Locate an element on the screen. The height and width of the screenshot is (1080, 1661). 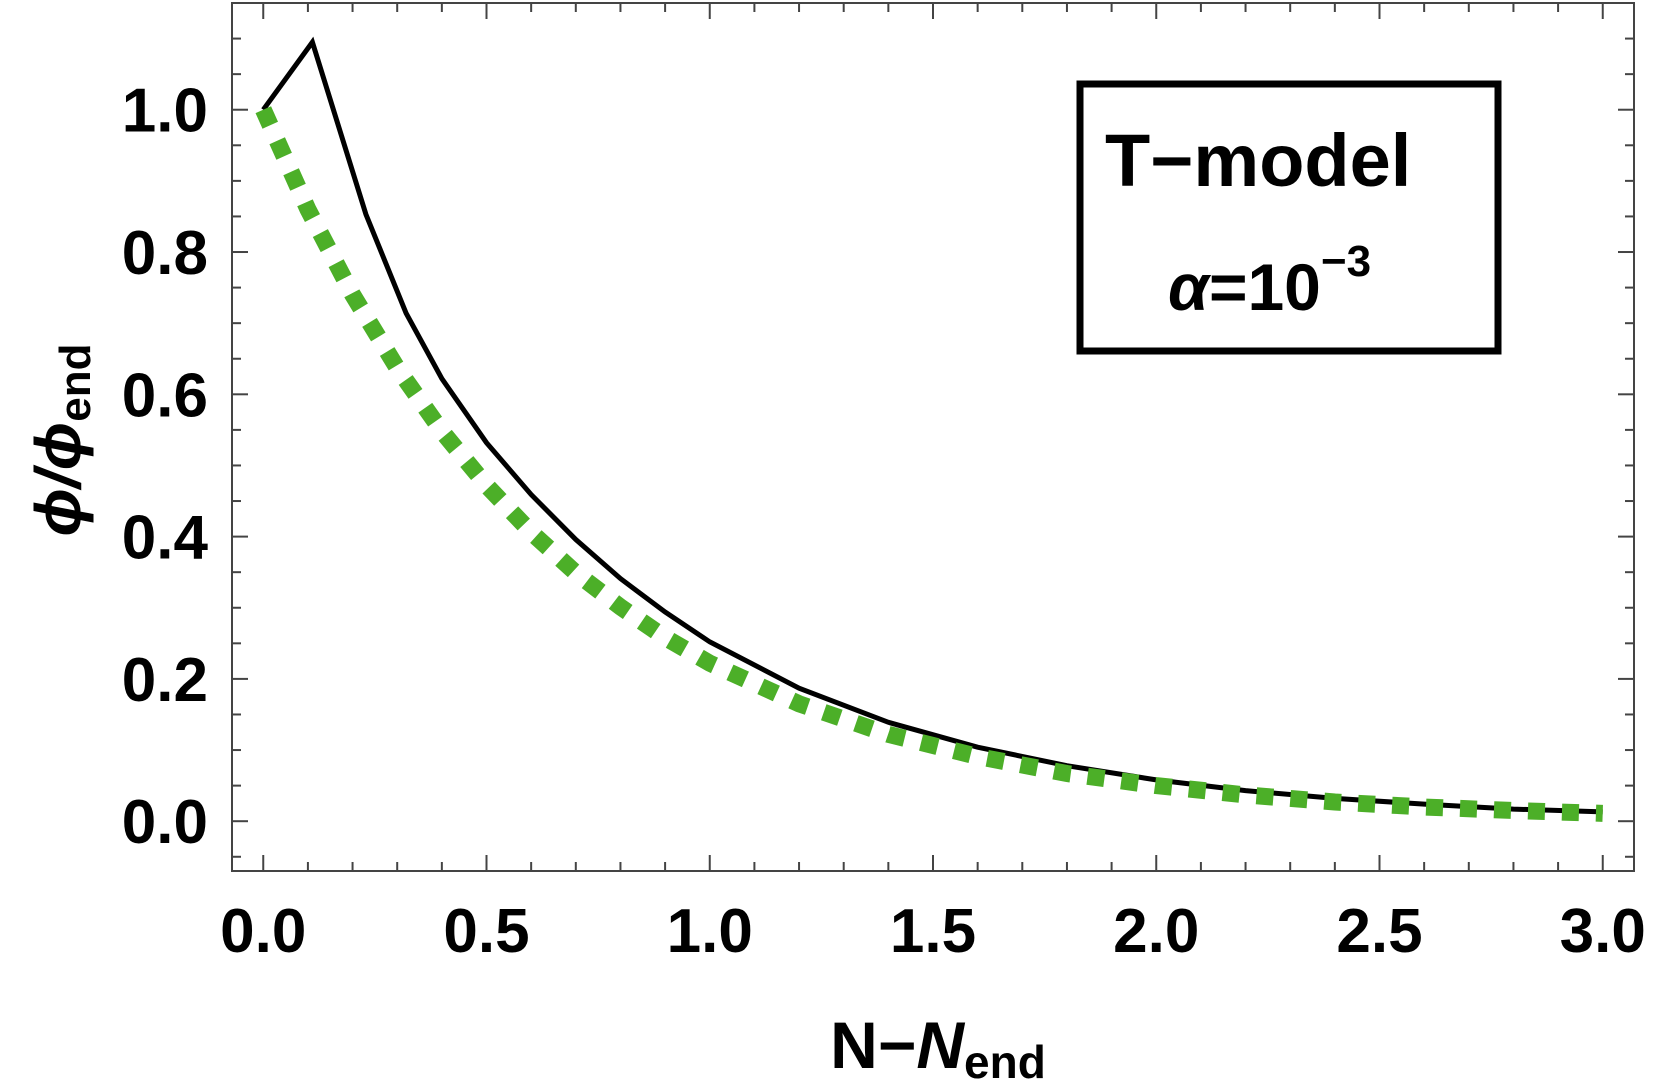
y-tick-labels: 0.0 0.2 0.4 0.6 0.8 1.0 is located at coordinates (165, 467).